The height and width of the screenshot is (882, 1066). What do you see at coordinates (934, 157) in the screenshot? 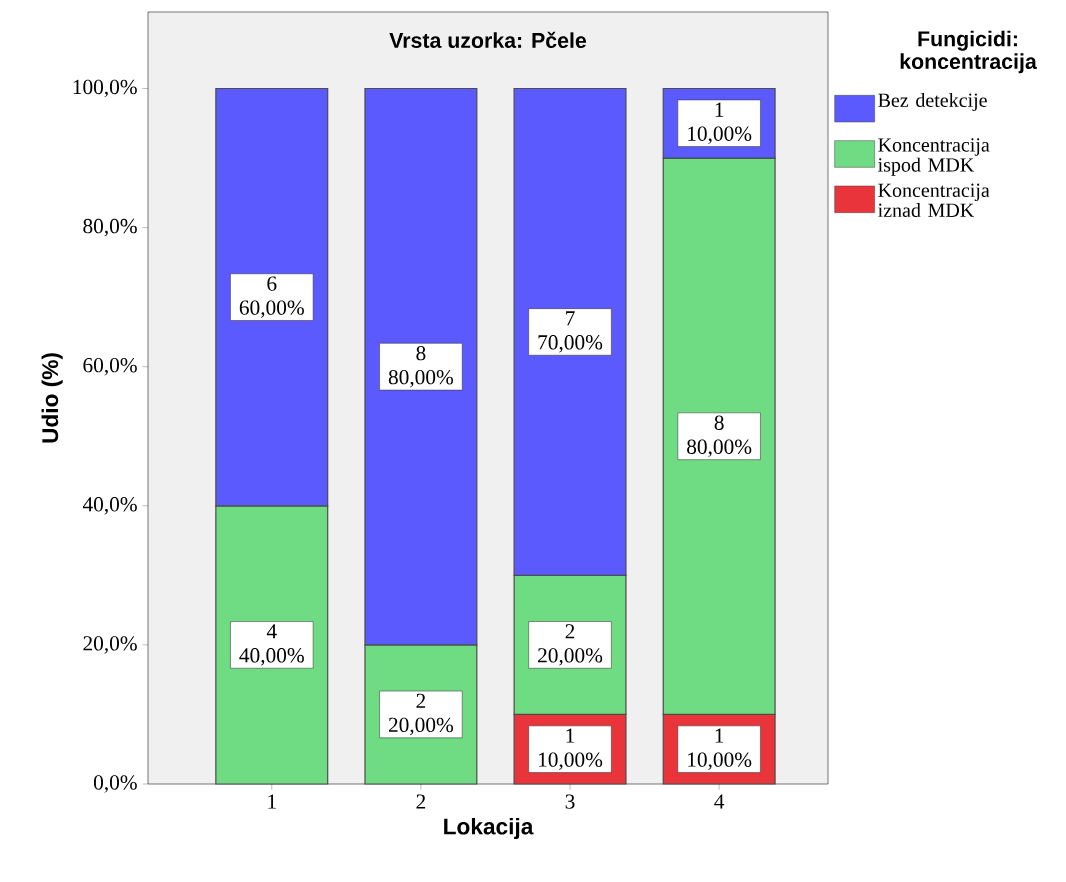
I see `legend-label: Koncentracija ispod MDK` at bounding box center [934, 157].